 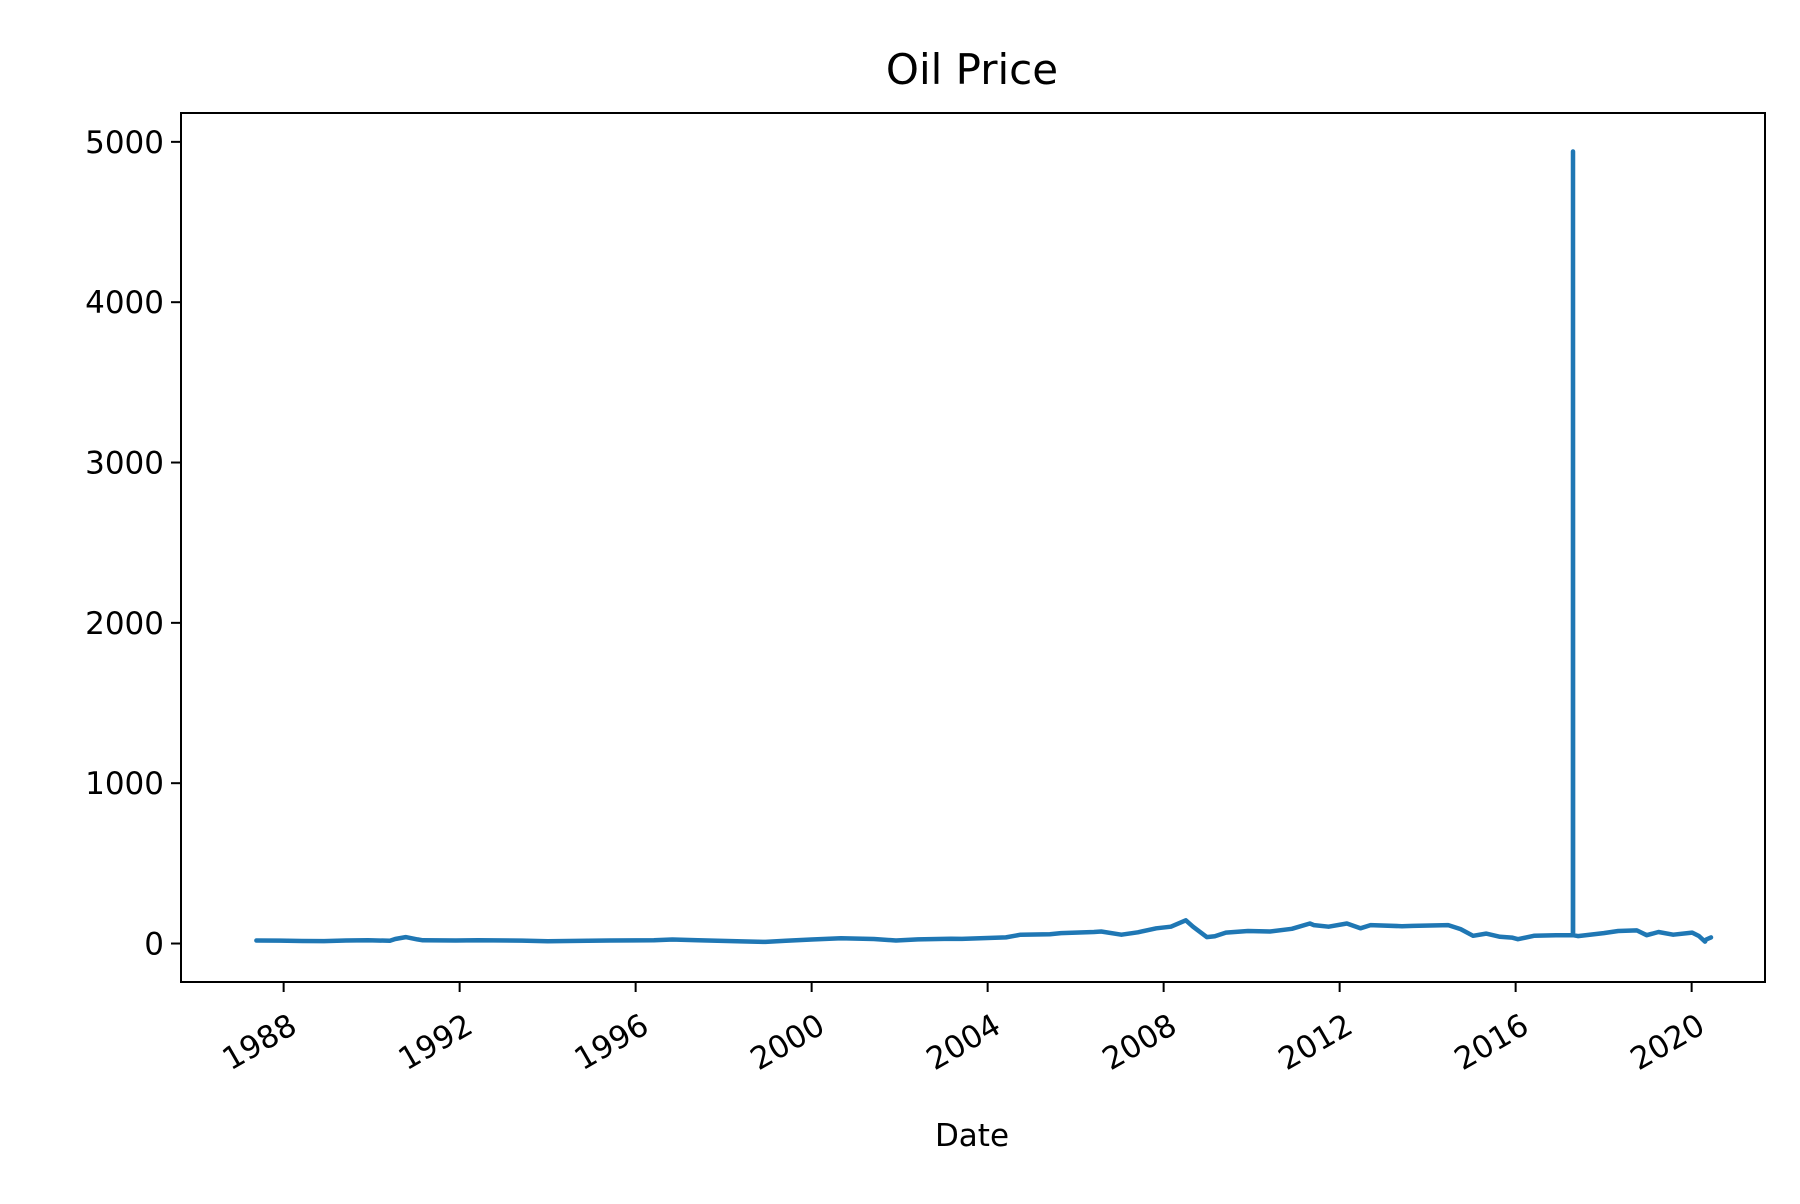 What do you see at coordinates (972, 69) in the screenshot?
I see `chart-title: Oil Price` at bounding box center [972, 69].